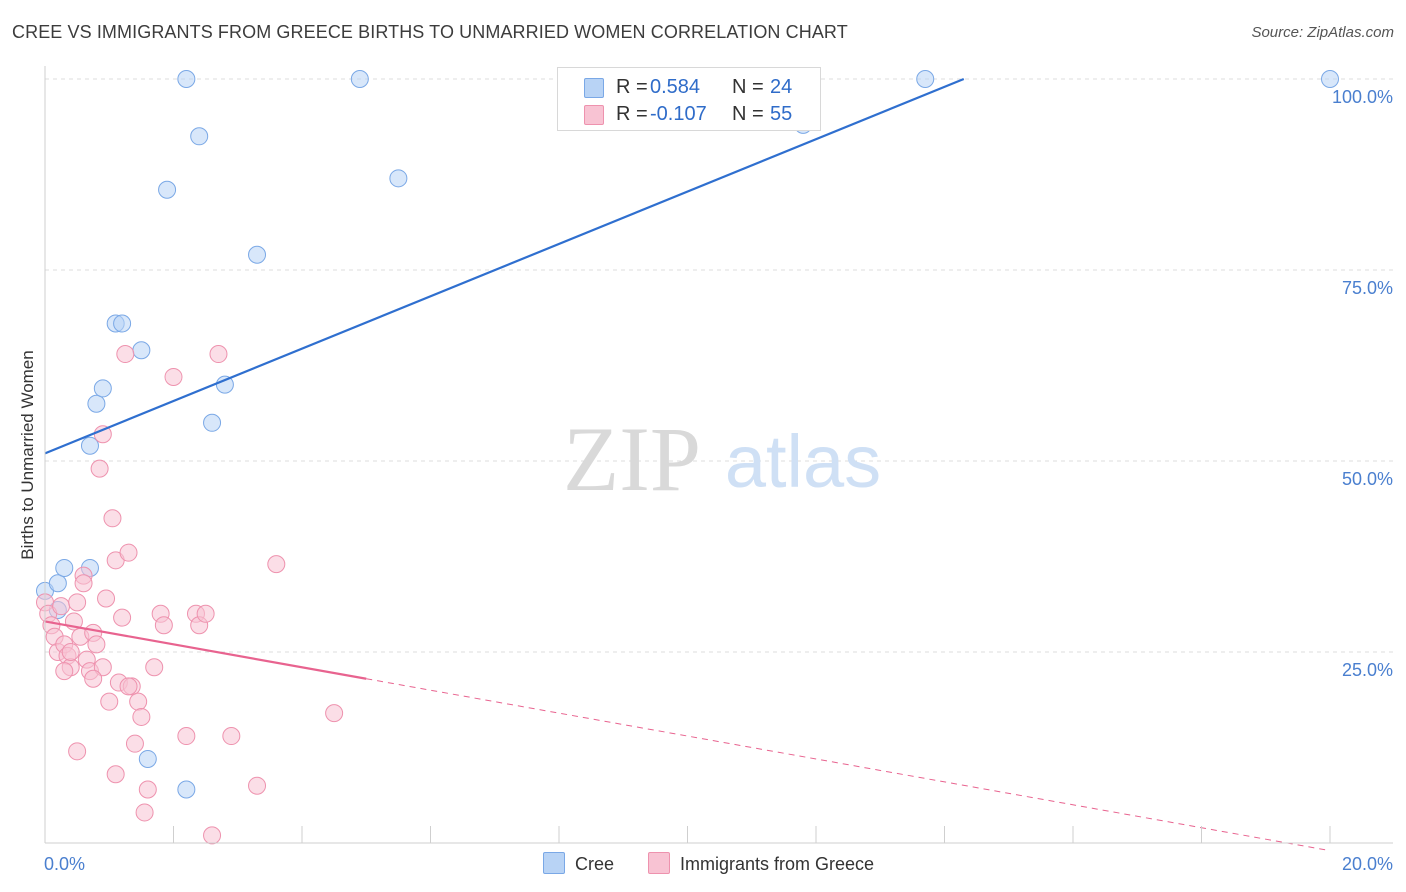 The height and width of the screenshot is (892, 1406). What do you see at coordinates (1367, 288) in the screenshot?
I see `y-tick-label: 75.0%` at bounding box center [1367, 288].